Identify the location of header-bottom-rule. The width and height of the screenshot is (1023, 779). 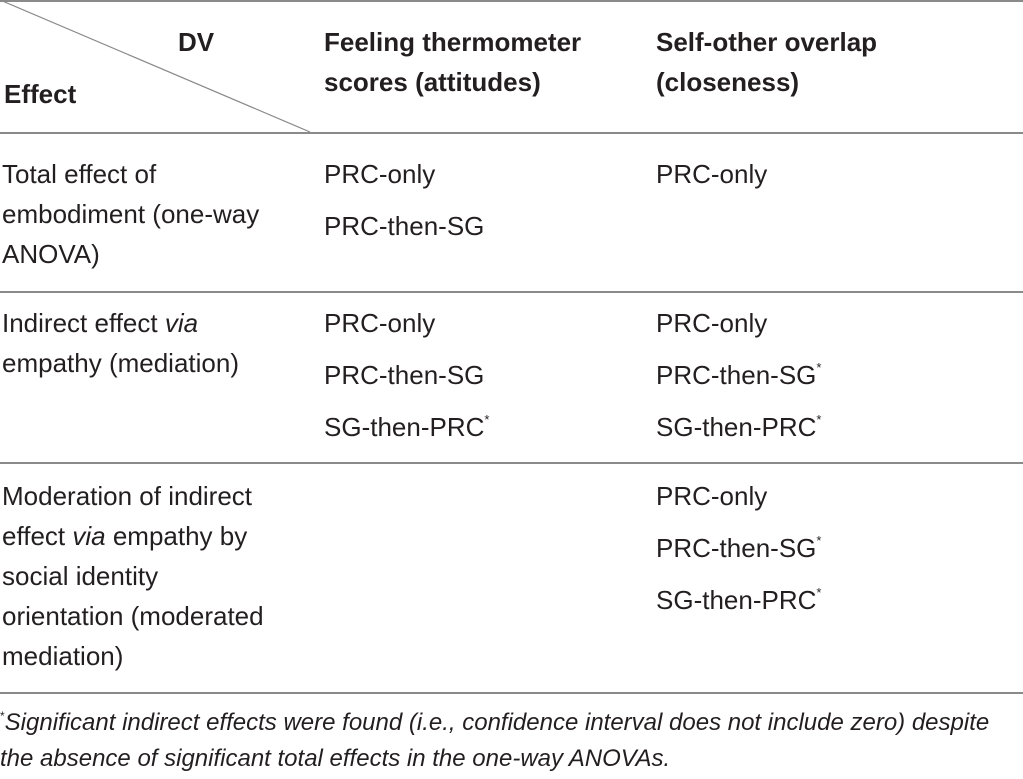
(511, 133).